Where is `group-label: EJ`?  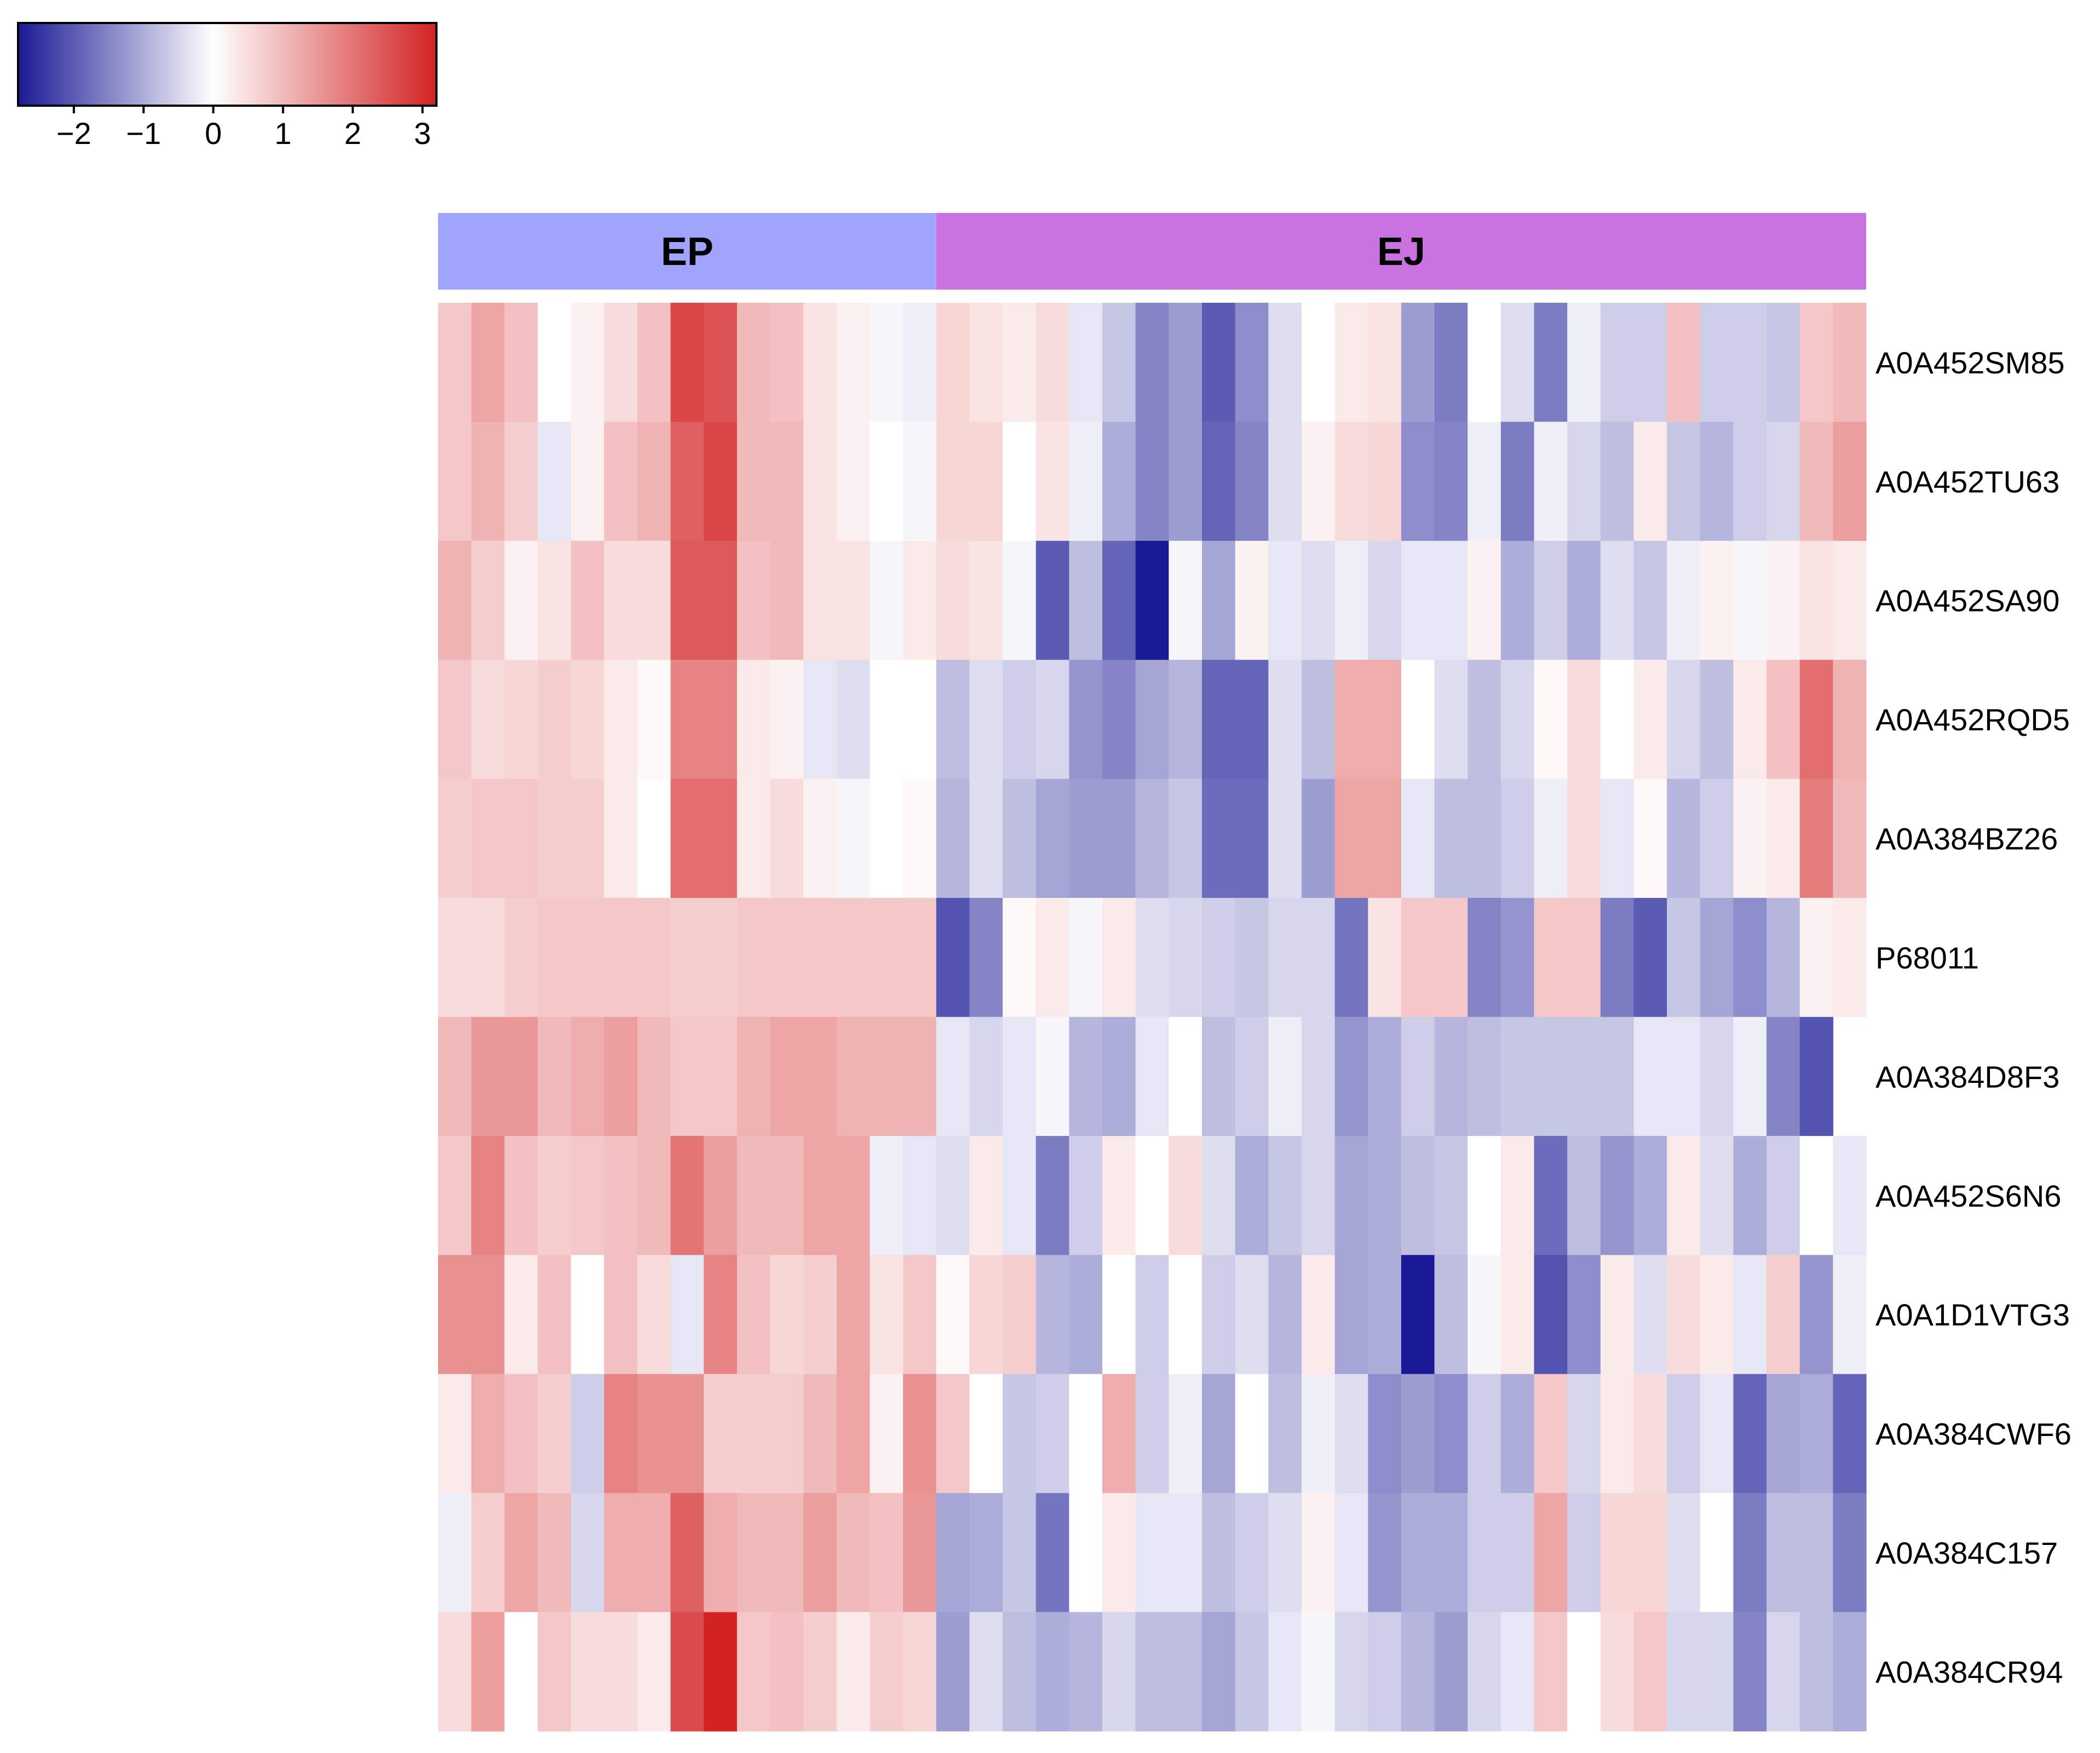 group-label: EJ is located at coordinates (1401, 252).